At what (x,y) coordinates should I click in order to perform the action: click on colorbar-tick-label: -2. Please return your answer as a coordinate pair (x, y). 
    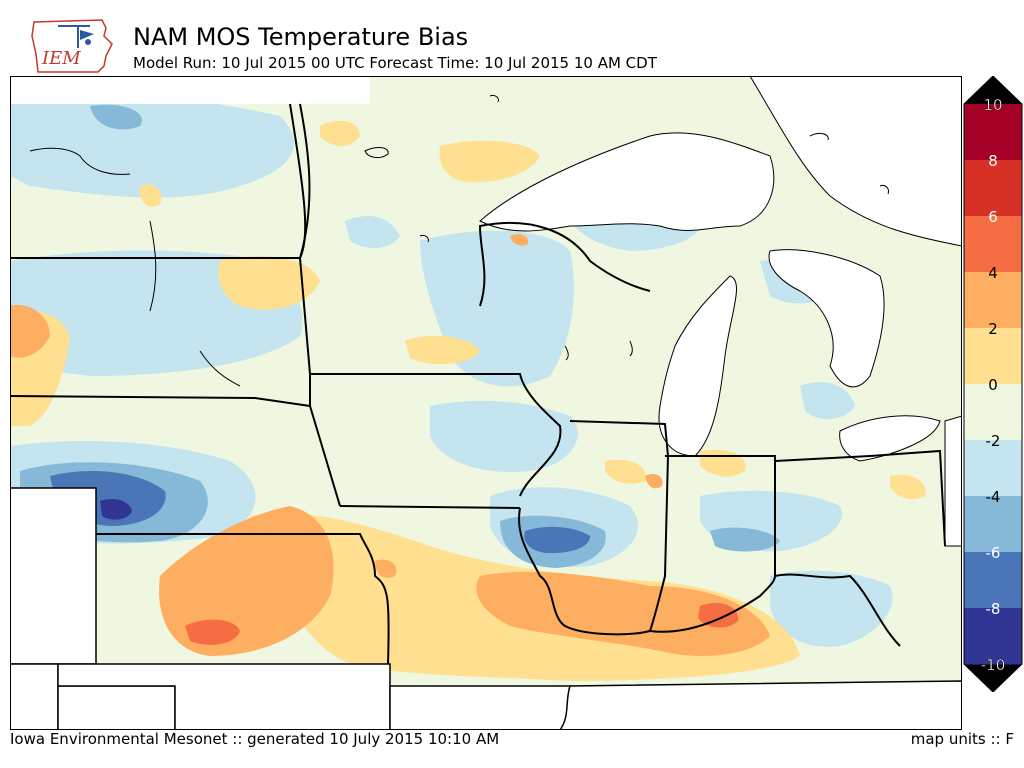
    Looking at the image, I should click on (993, 441).